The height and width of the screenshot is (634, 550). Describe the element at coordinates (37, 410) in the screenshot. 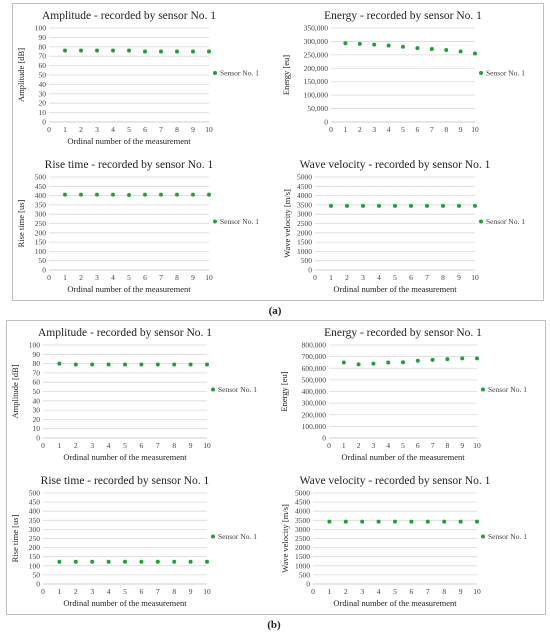

I see `y-tick-label: 30` at that location.